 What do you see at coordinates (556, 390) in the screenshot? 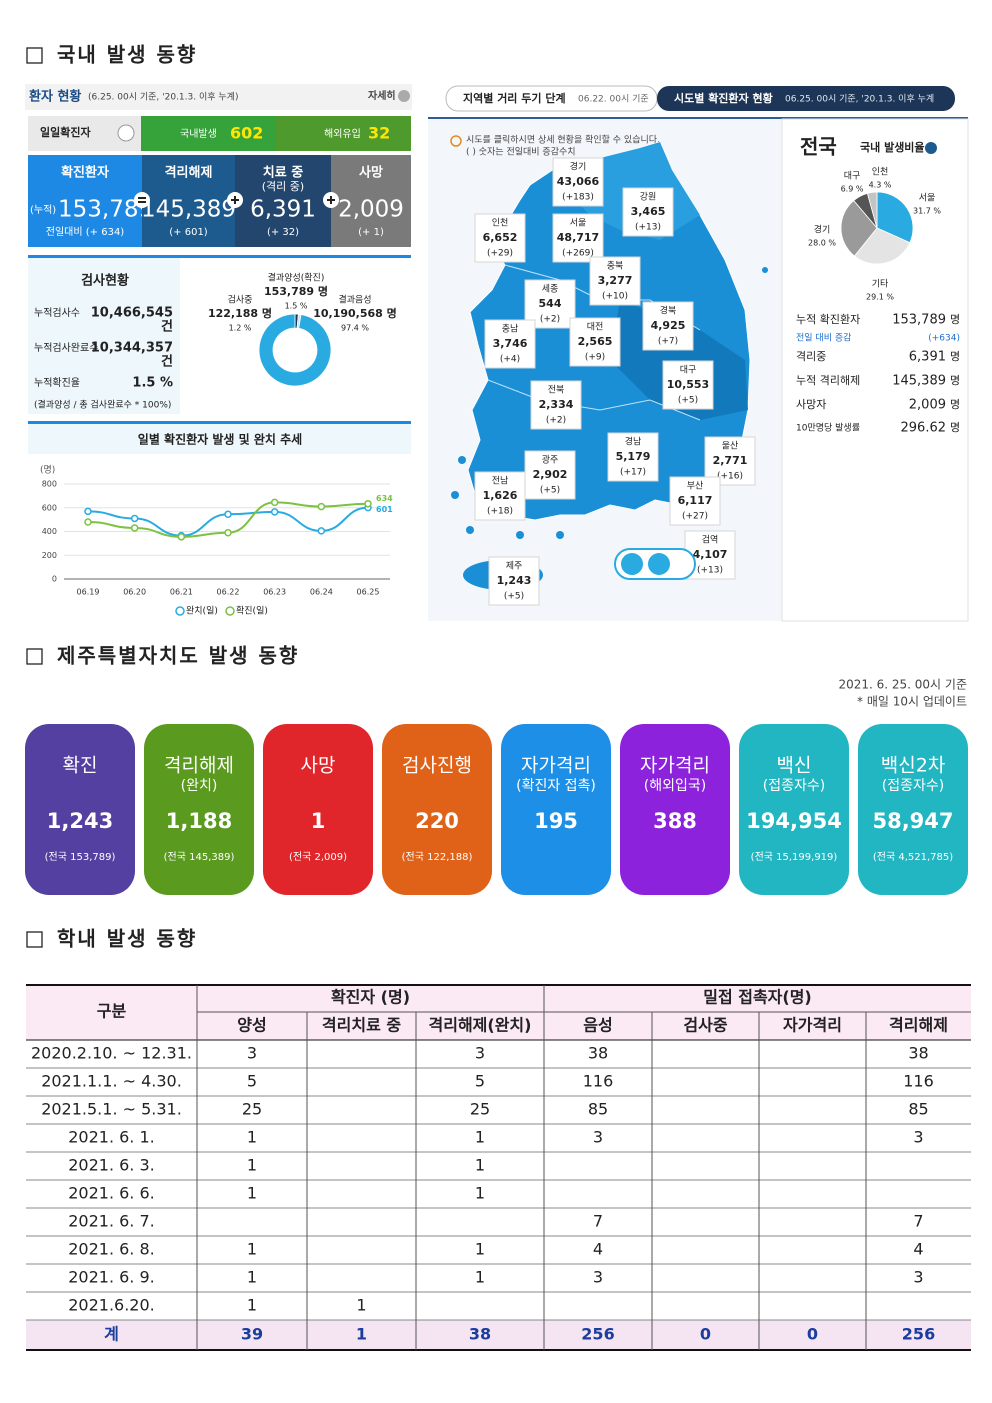
I see `region-name: 전북` at bounding box center [556, 390].